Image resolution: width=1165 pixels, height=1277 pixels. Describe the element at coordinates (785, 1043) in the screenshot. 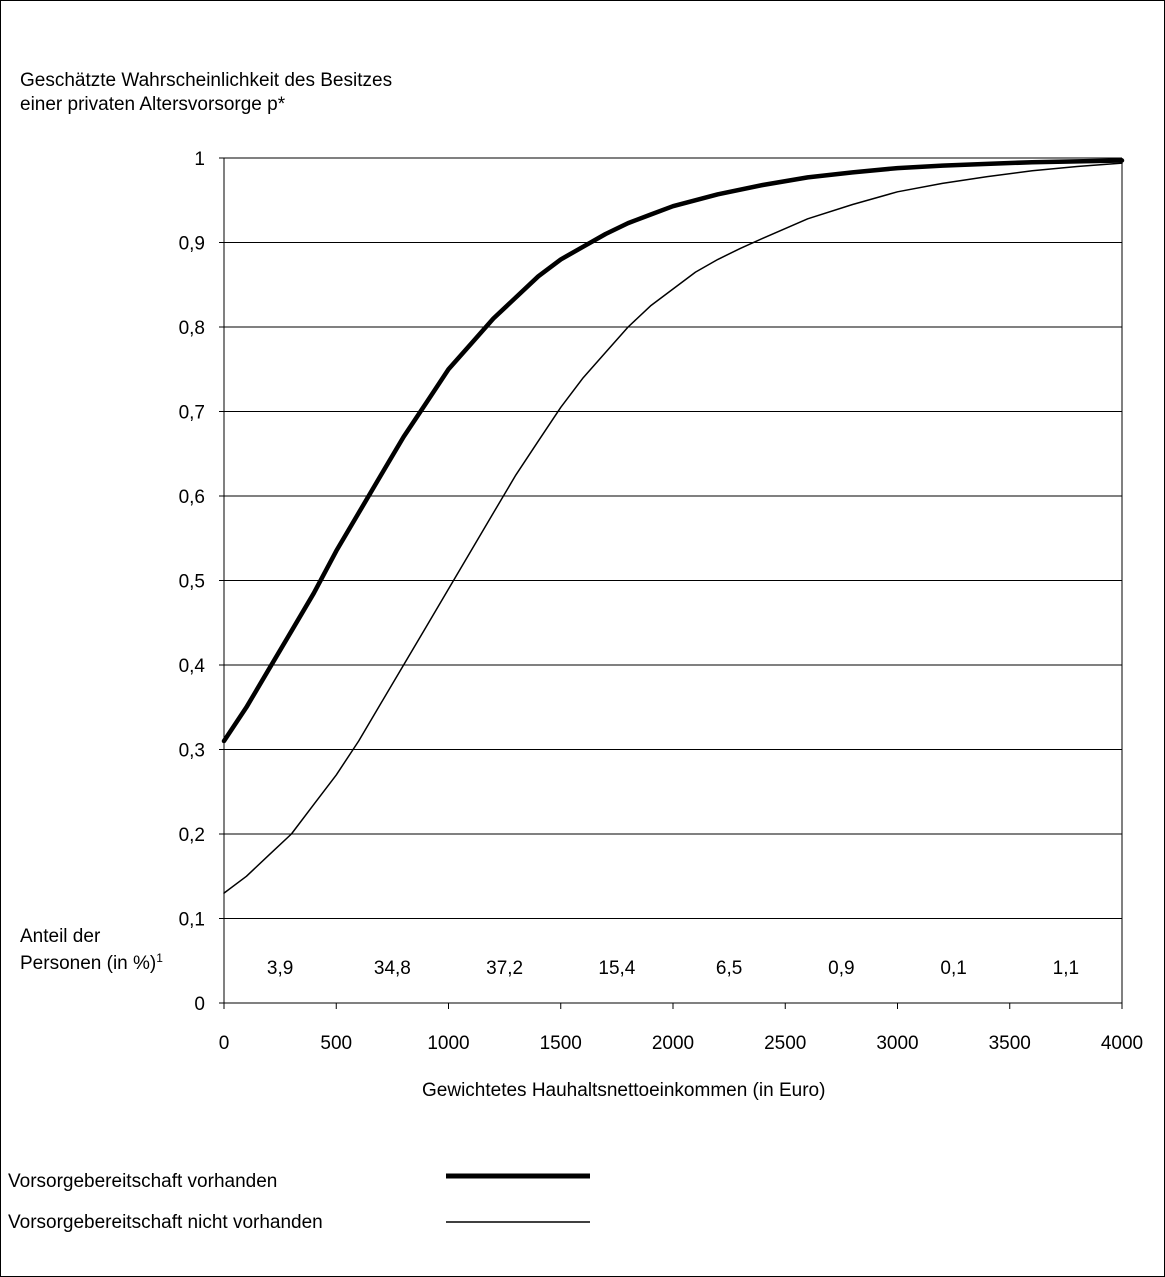

I see `x-tick-label-5: 2500` at that location.